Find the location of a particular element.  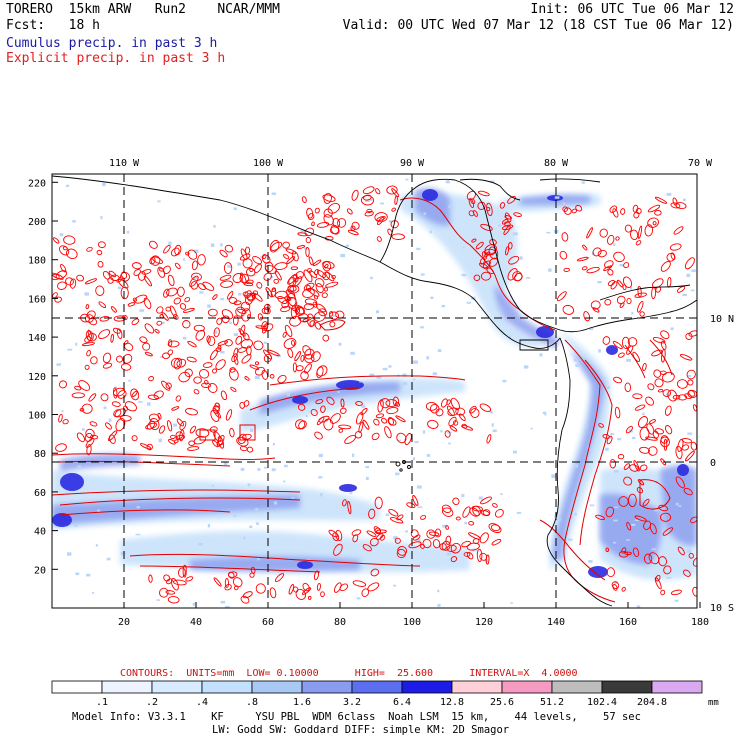

x-tick-label: 100 is located at coordinates (412, 622).